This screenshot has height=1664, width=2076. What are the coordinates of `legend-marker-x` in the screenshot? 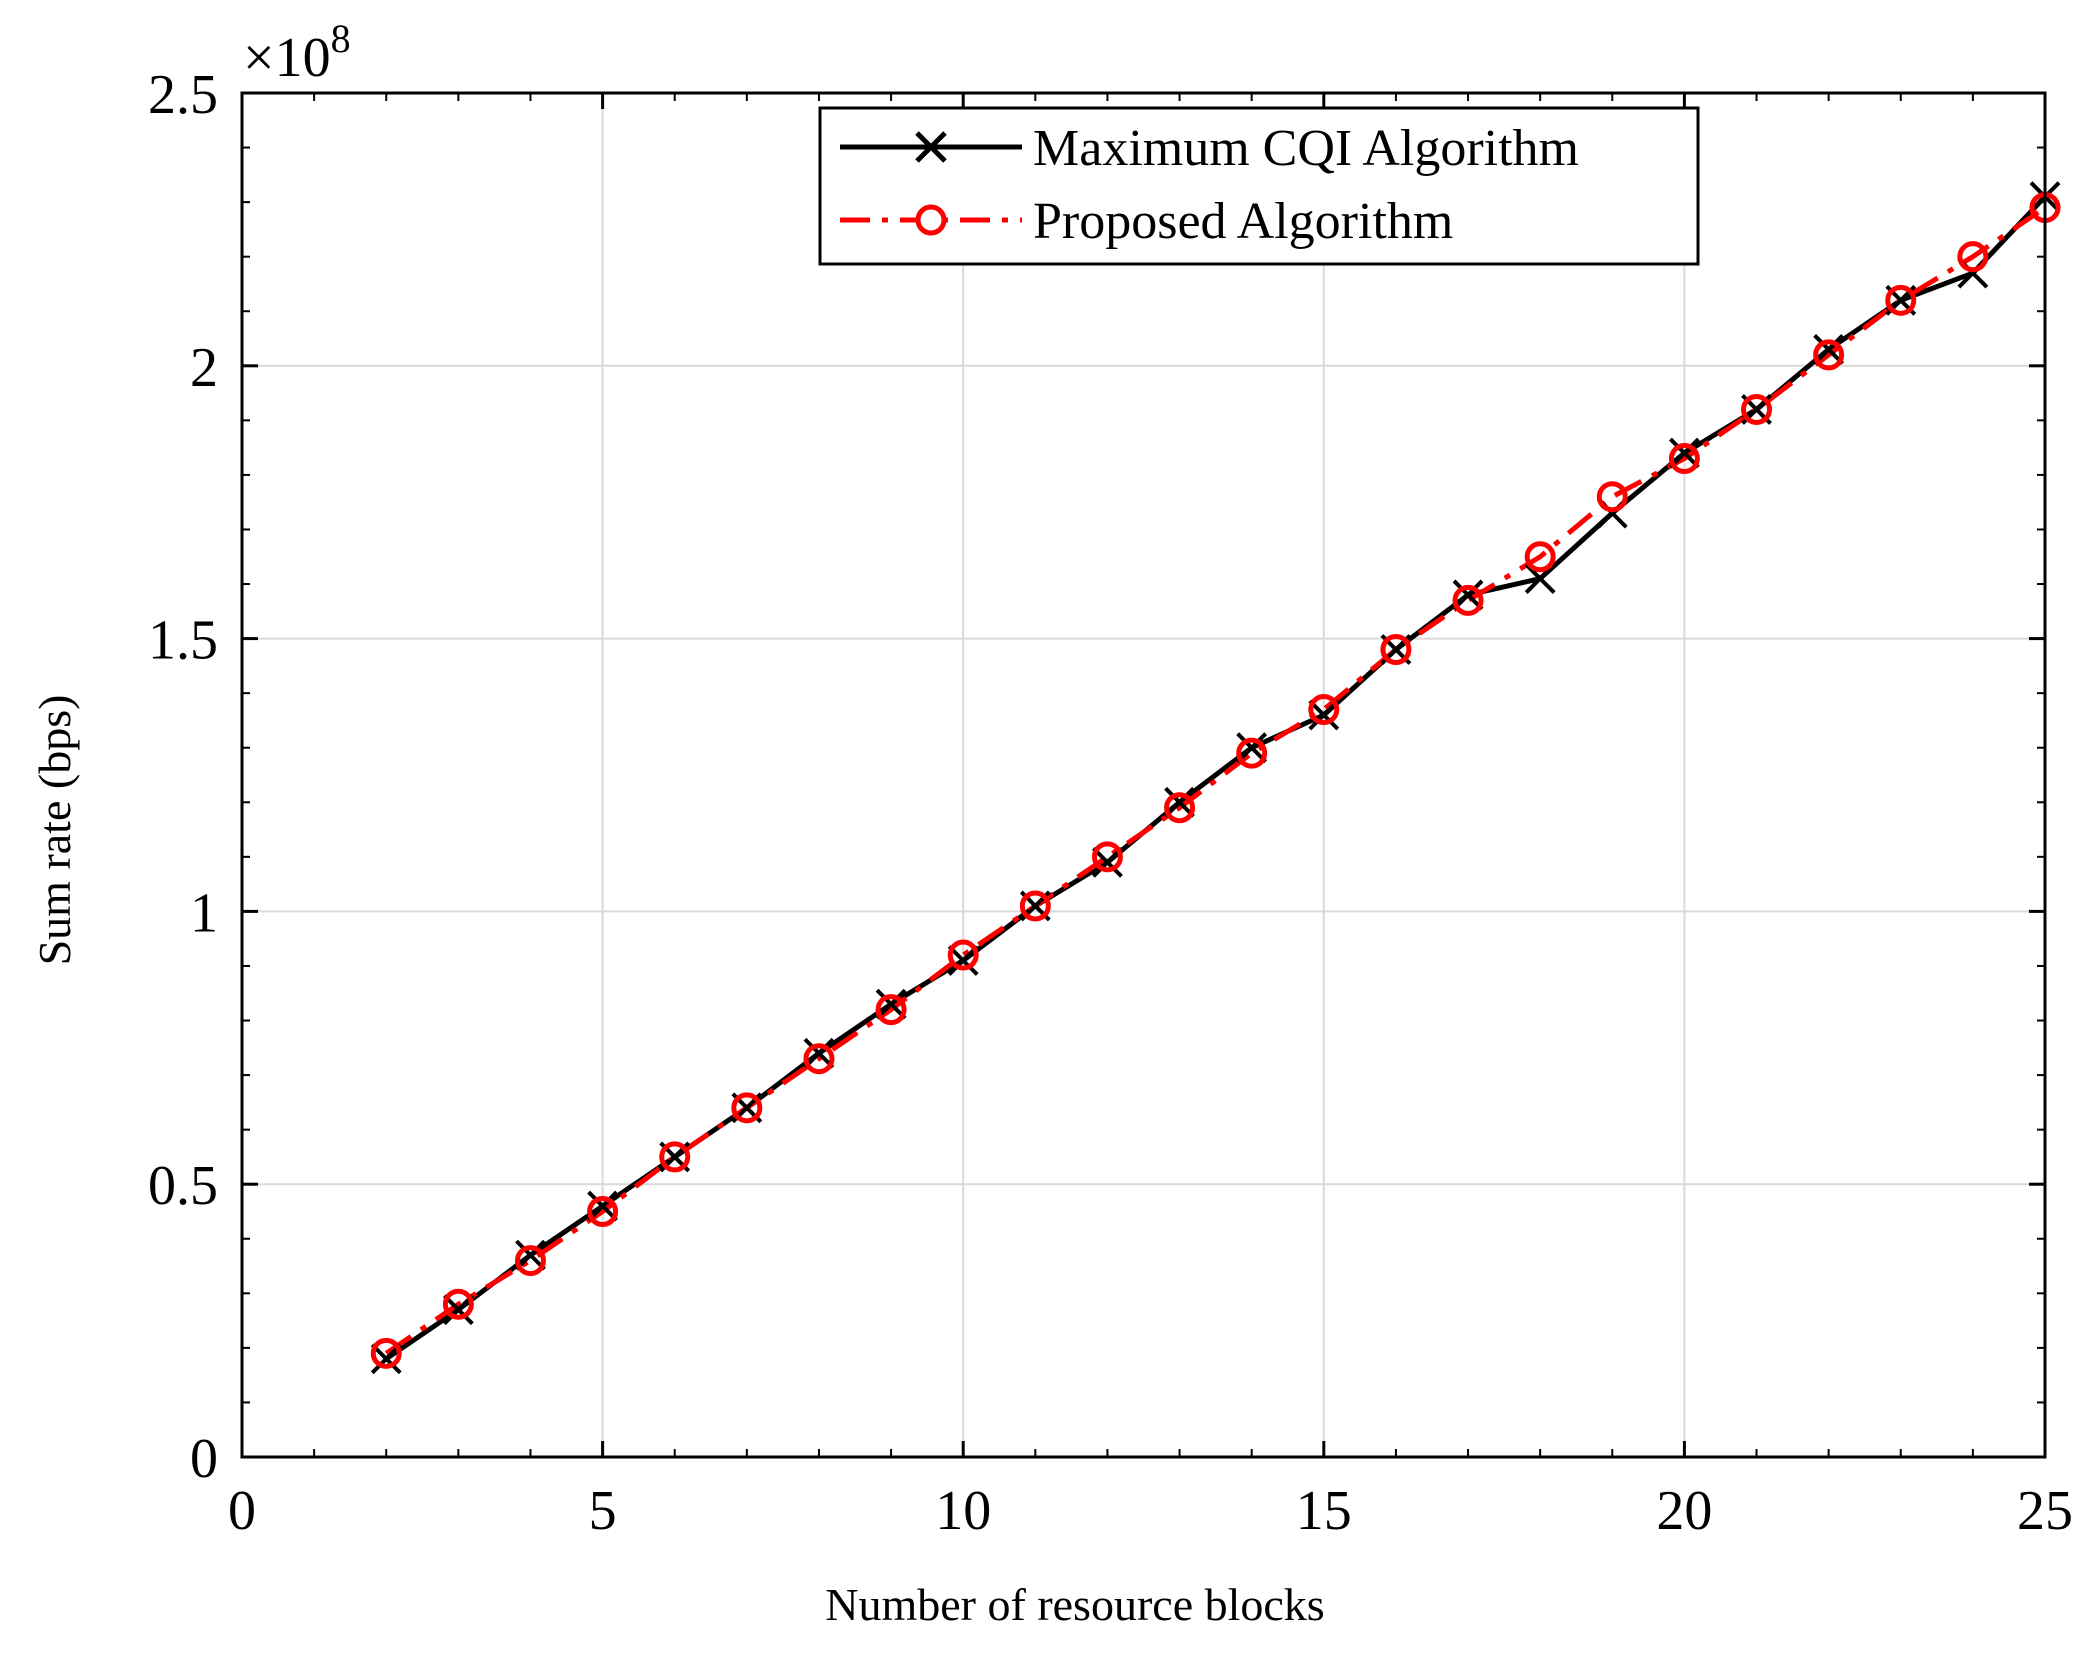 It's located at (931, 147).